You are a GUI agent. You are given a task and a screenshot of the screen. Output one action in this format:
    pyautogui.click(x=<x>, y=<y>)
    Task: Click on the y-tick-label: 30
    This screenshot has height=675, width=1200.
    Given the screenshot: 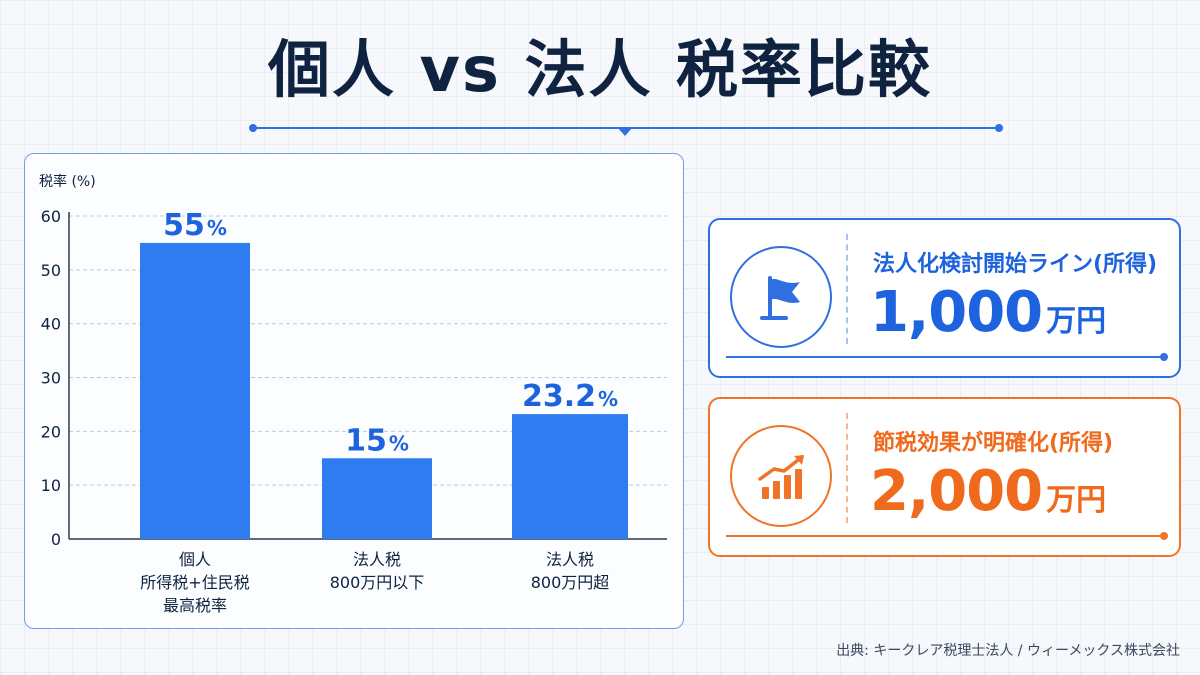 What is the action you would take?
    pyautogui.click(x=51, y=378)
    